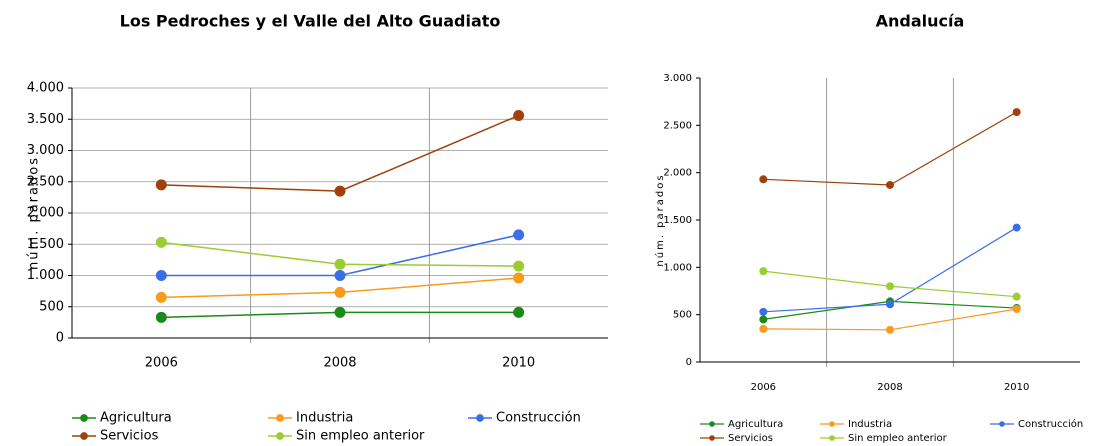 The image size is (1098, 446). What do you see at coordinates (45, 119) in the screenshot?
I see `y-tick-label: 3.500` at bounding box center [45, 119].